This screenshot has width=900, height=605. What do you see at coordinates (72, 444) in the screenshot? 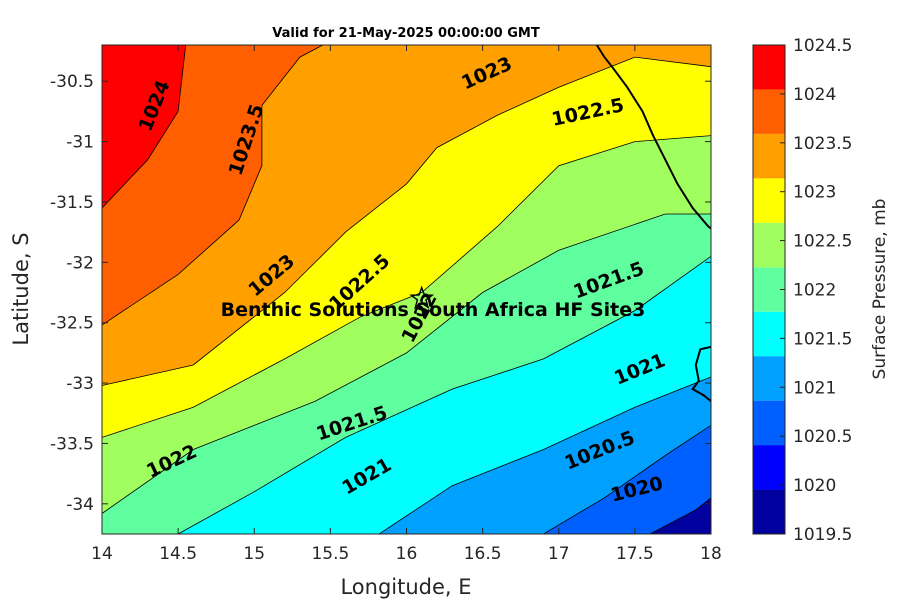
I see `y-tick-label: -33.5` at bounding box center [72, 444].